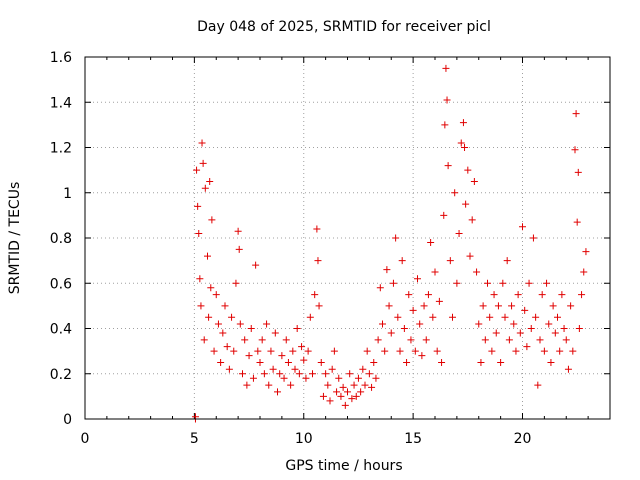 The height and width of the screenshot is (480, 640). I want to click on x-tick-label: 20, so click(523, 439).